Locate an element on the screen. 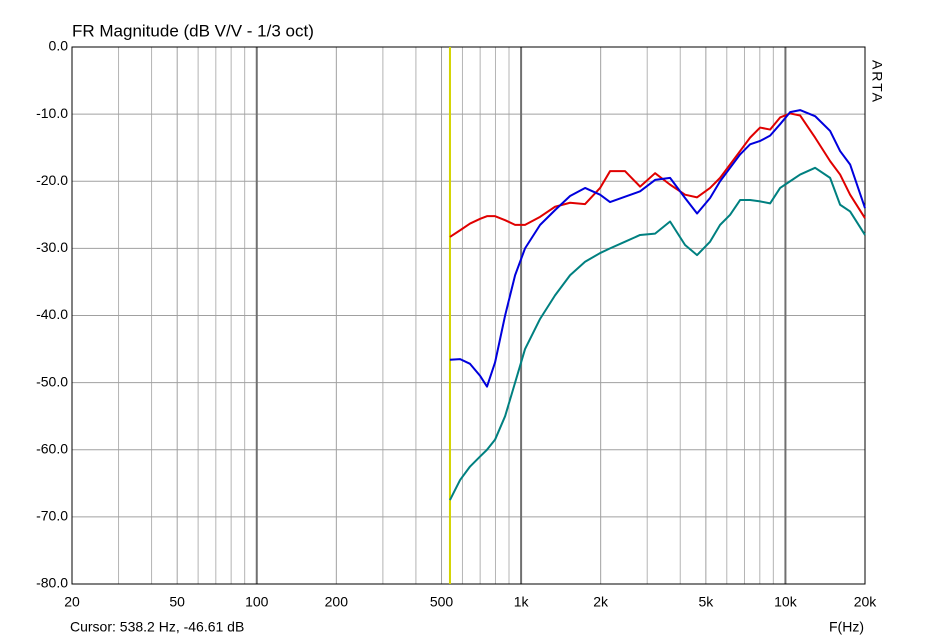 The width and height of the screenshot is (937, 641). y-tick-label: 0.0 is located at coordinates (59, 46).